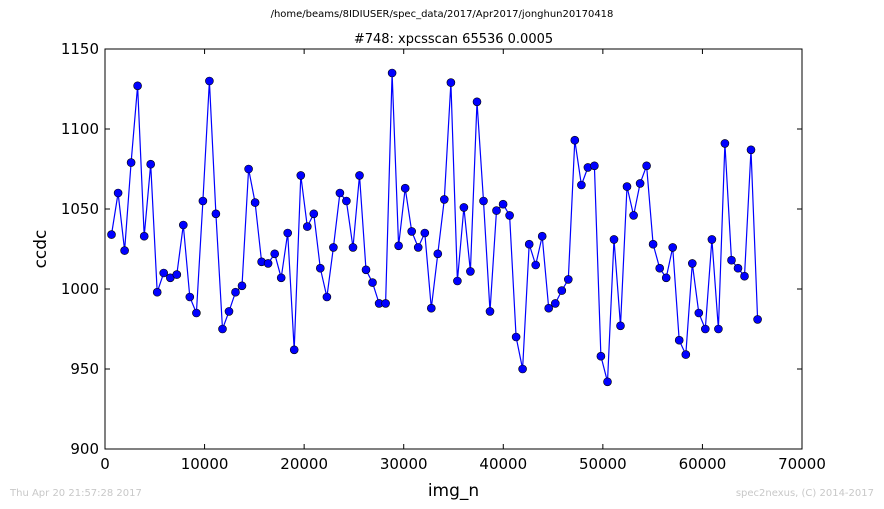 Image resolution: width=884 pixels, height=509 pixels. I want to click on x-tick-label: 10000, so click(205, 464).